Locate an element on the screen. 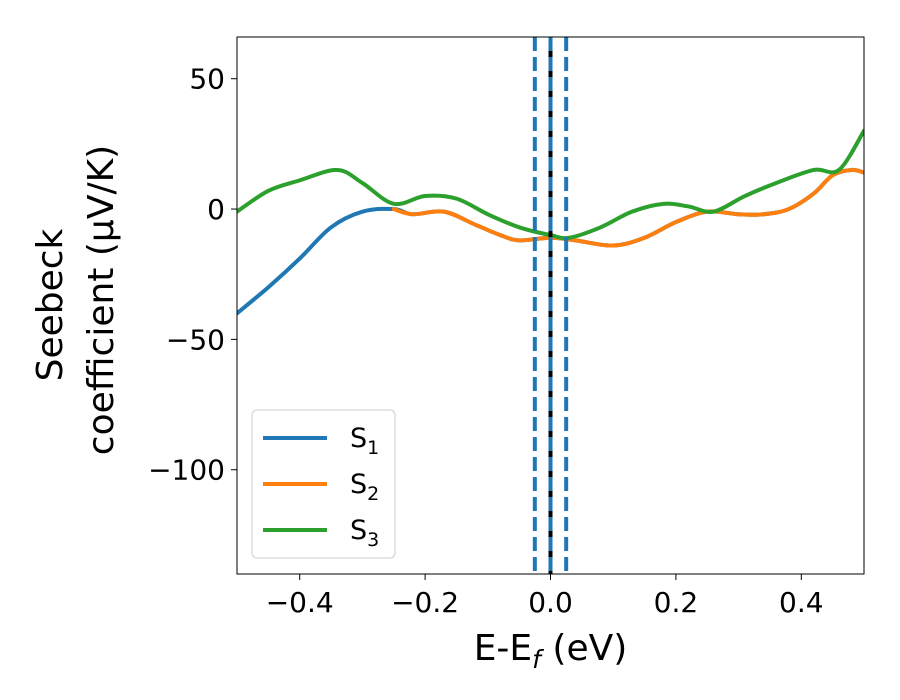 The image size is (900, 700). y-tick-label: 0 is located at coordinates (216, 209).